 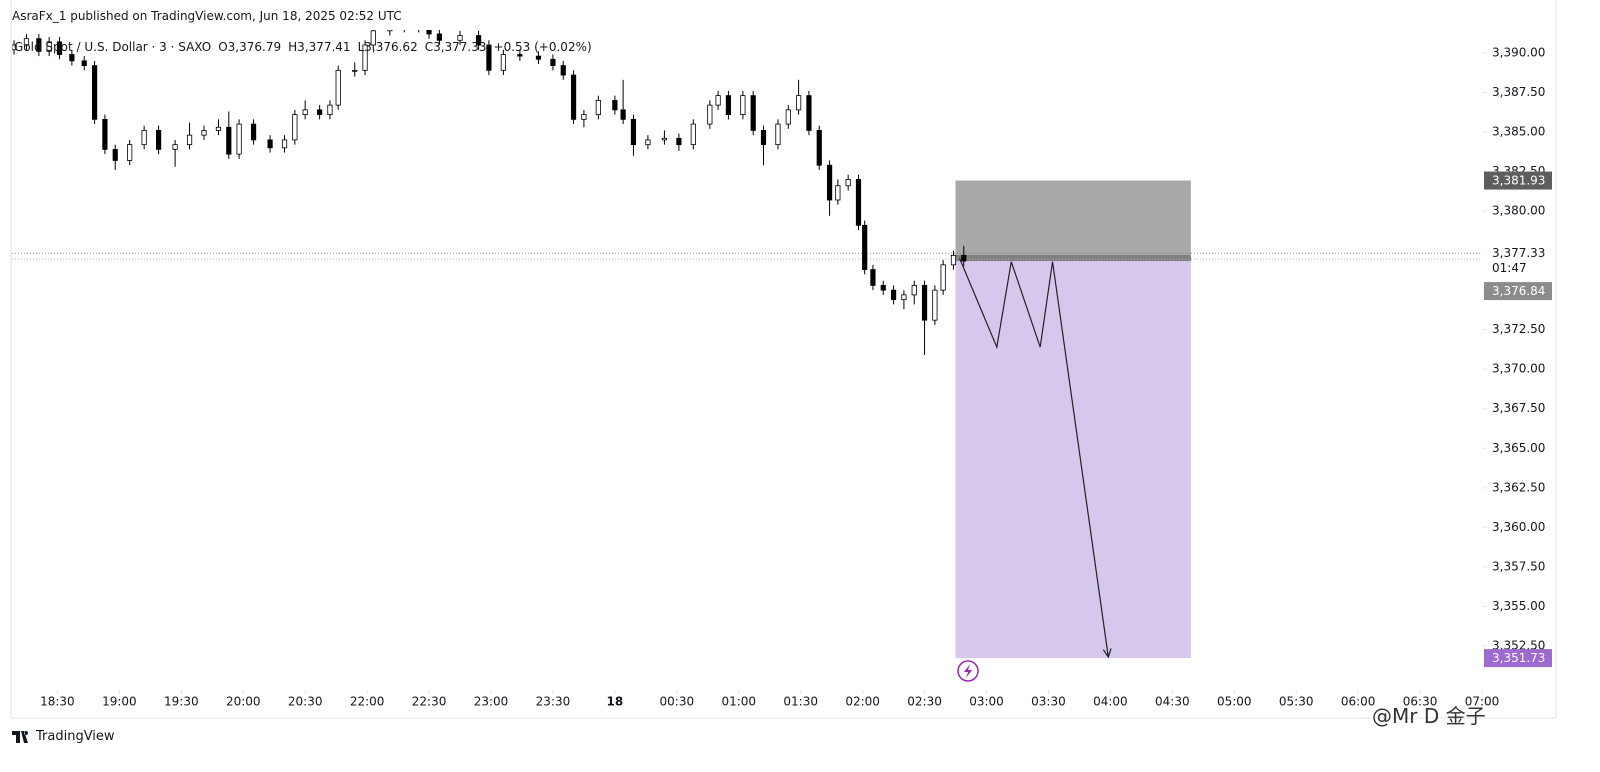 What do you see at coordinates (968, 671) in the screenshot?
I see `event-bolt` at bounding box center [968, 671].